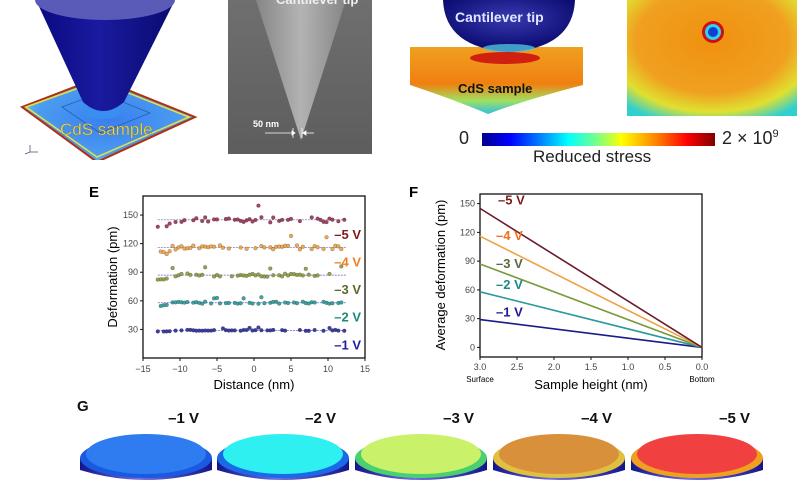  Describe the element at coordinates (183, 418) in the screenshot. I see `disk-voltage-label: –1 V` at that location.